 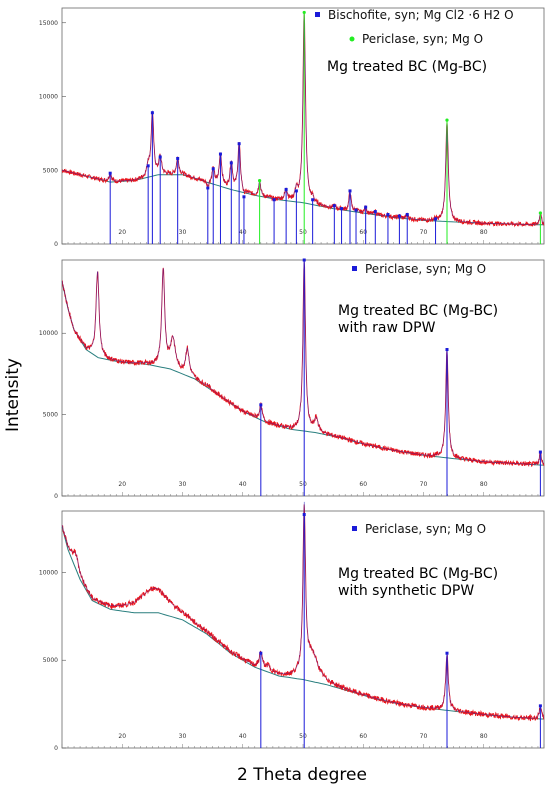 What do you see at coordinates (302, 775) in the screenshot?
I see `x-axis-title: 2 Theta degree` at bounding box center [302, 775].